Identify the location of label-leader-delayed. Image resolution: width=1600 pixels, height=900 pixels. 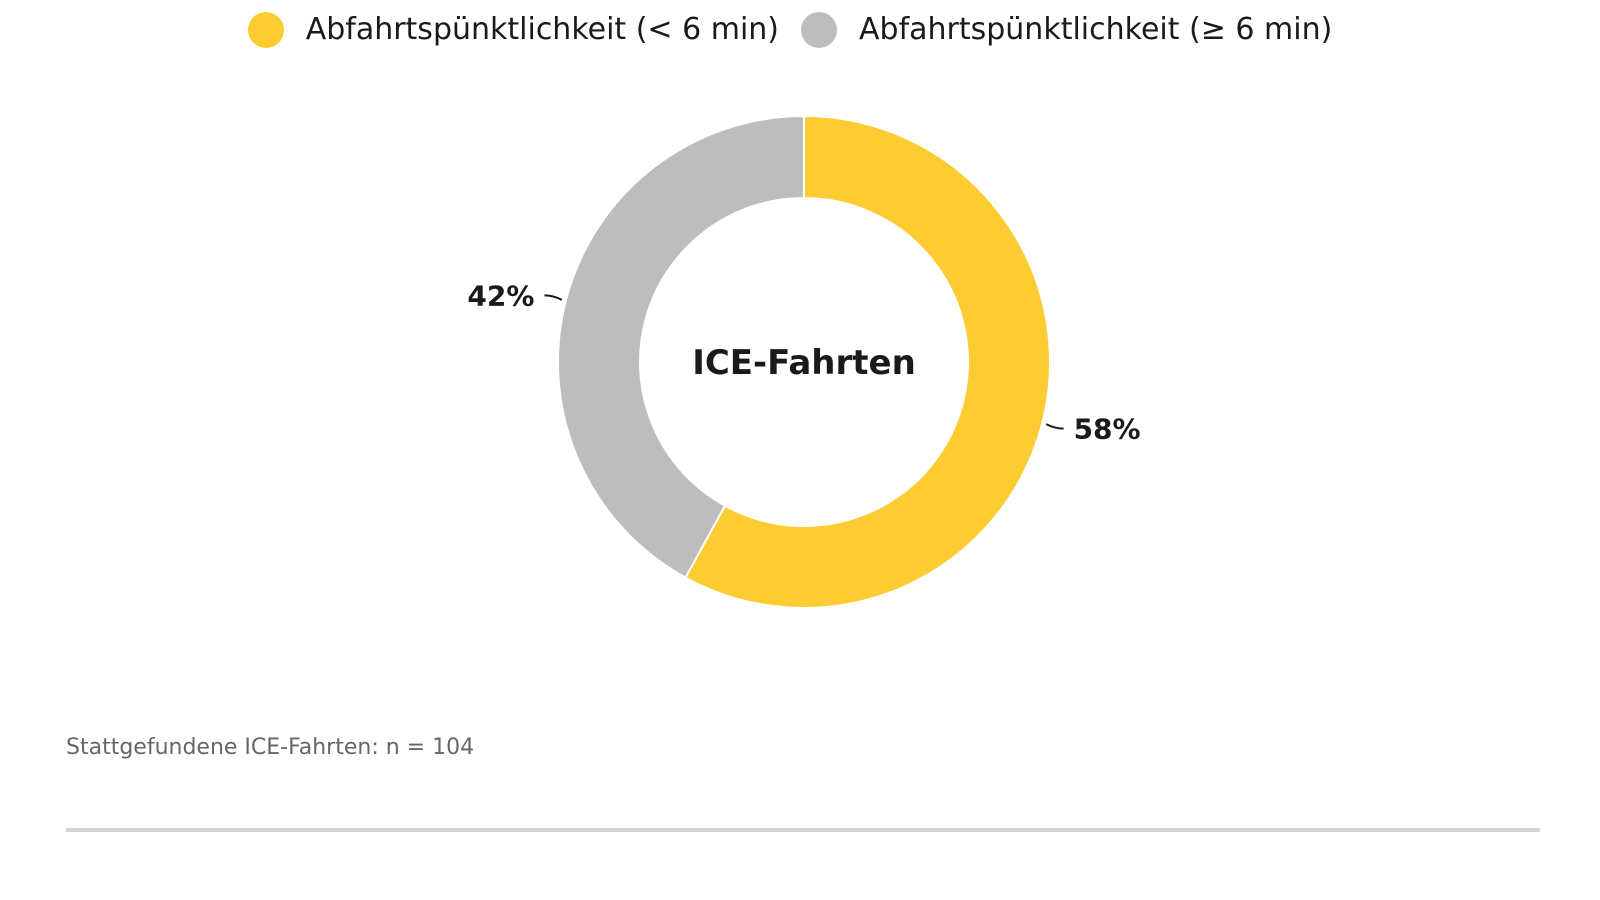
(553, 297).